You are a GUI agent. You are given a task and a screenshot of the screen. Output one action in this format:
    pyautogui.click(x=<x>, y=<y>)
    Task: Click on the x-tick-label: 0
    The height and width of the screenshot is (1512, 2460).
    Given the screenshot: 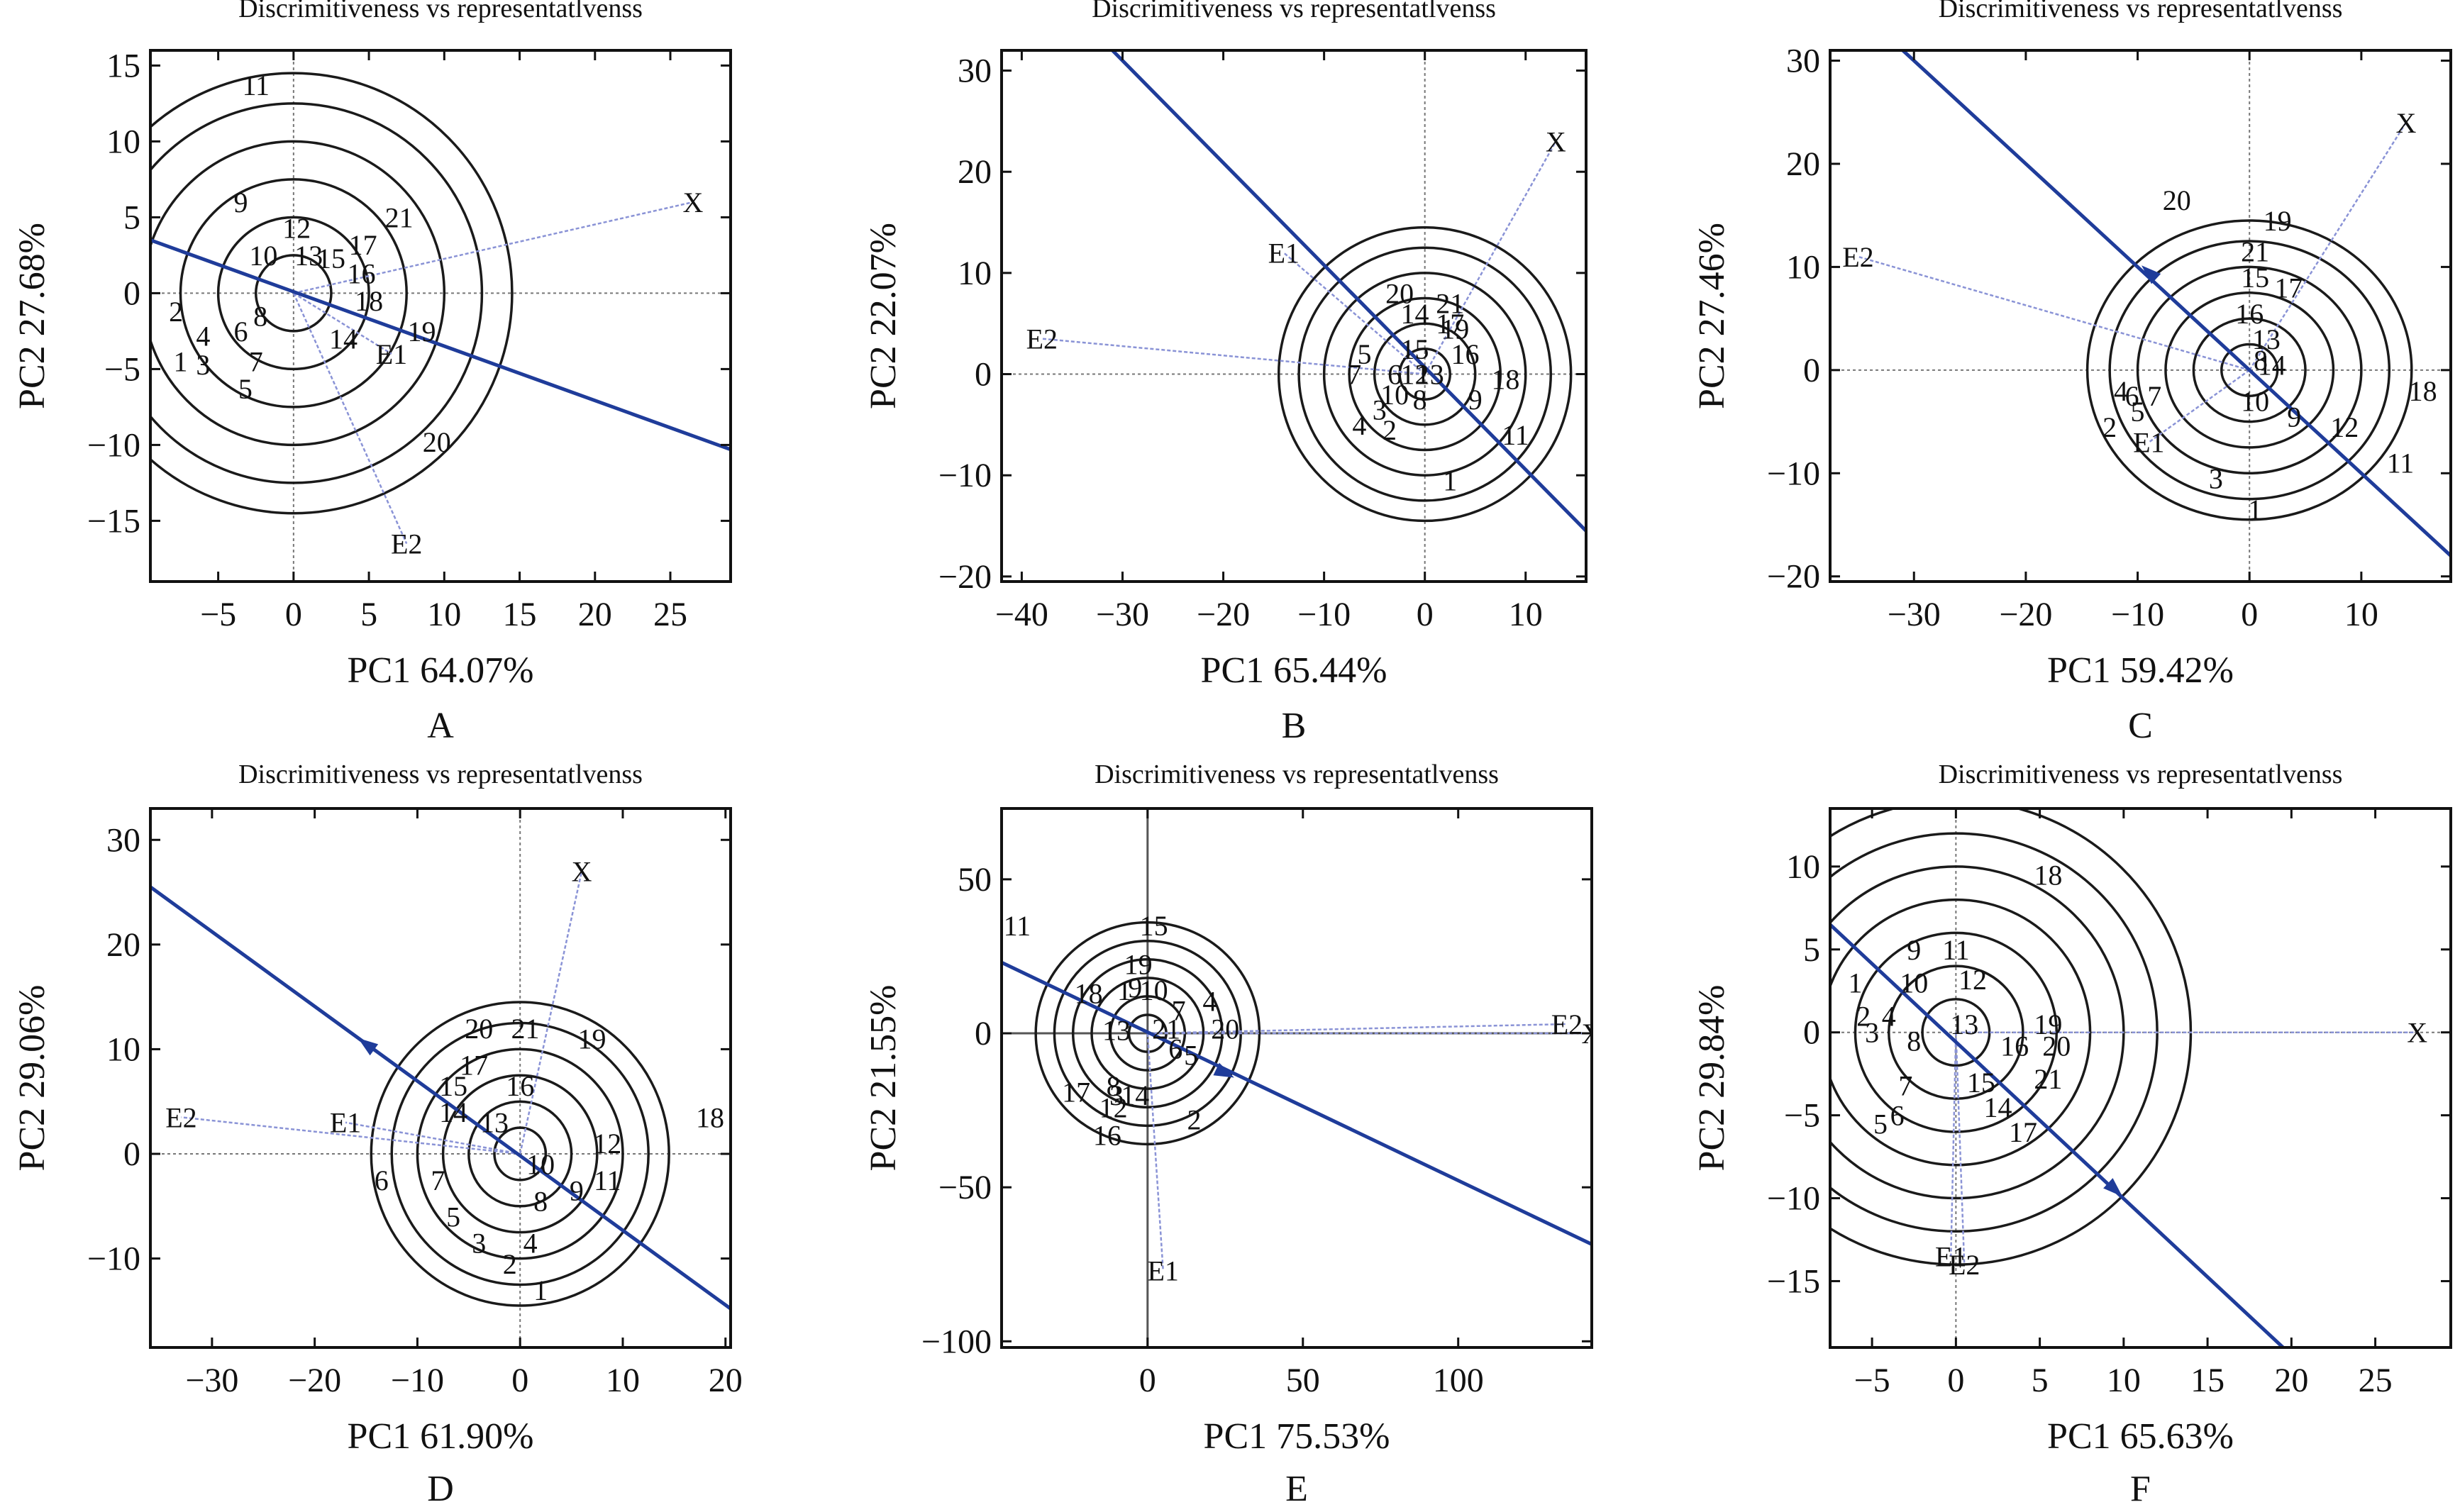 What is the action you would take?
    pyautogui.click(x=1955, y=1380)
    